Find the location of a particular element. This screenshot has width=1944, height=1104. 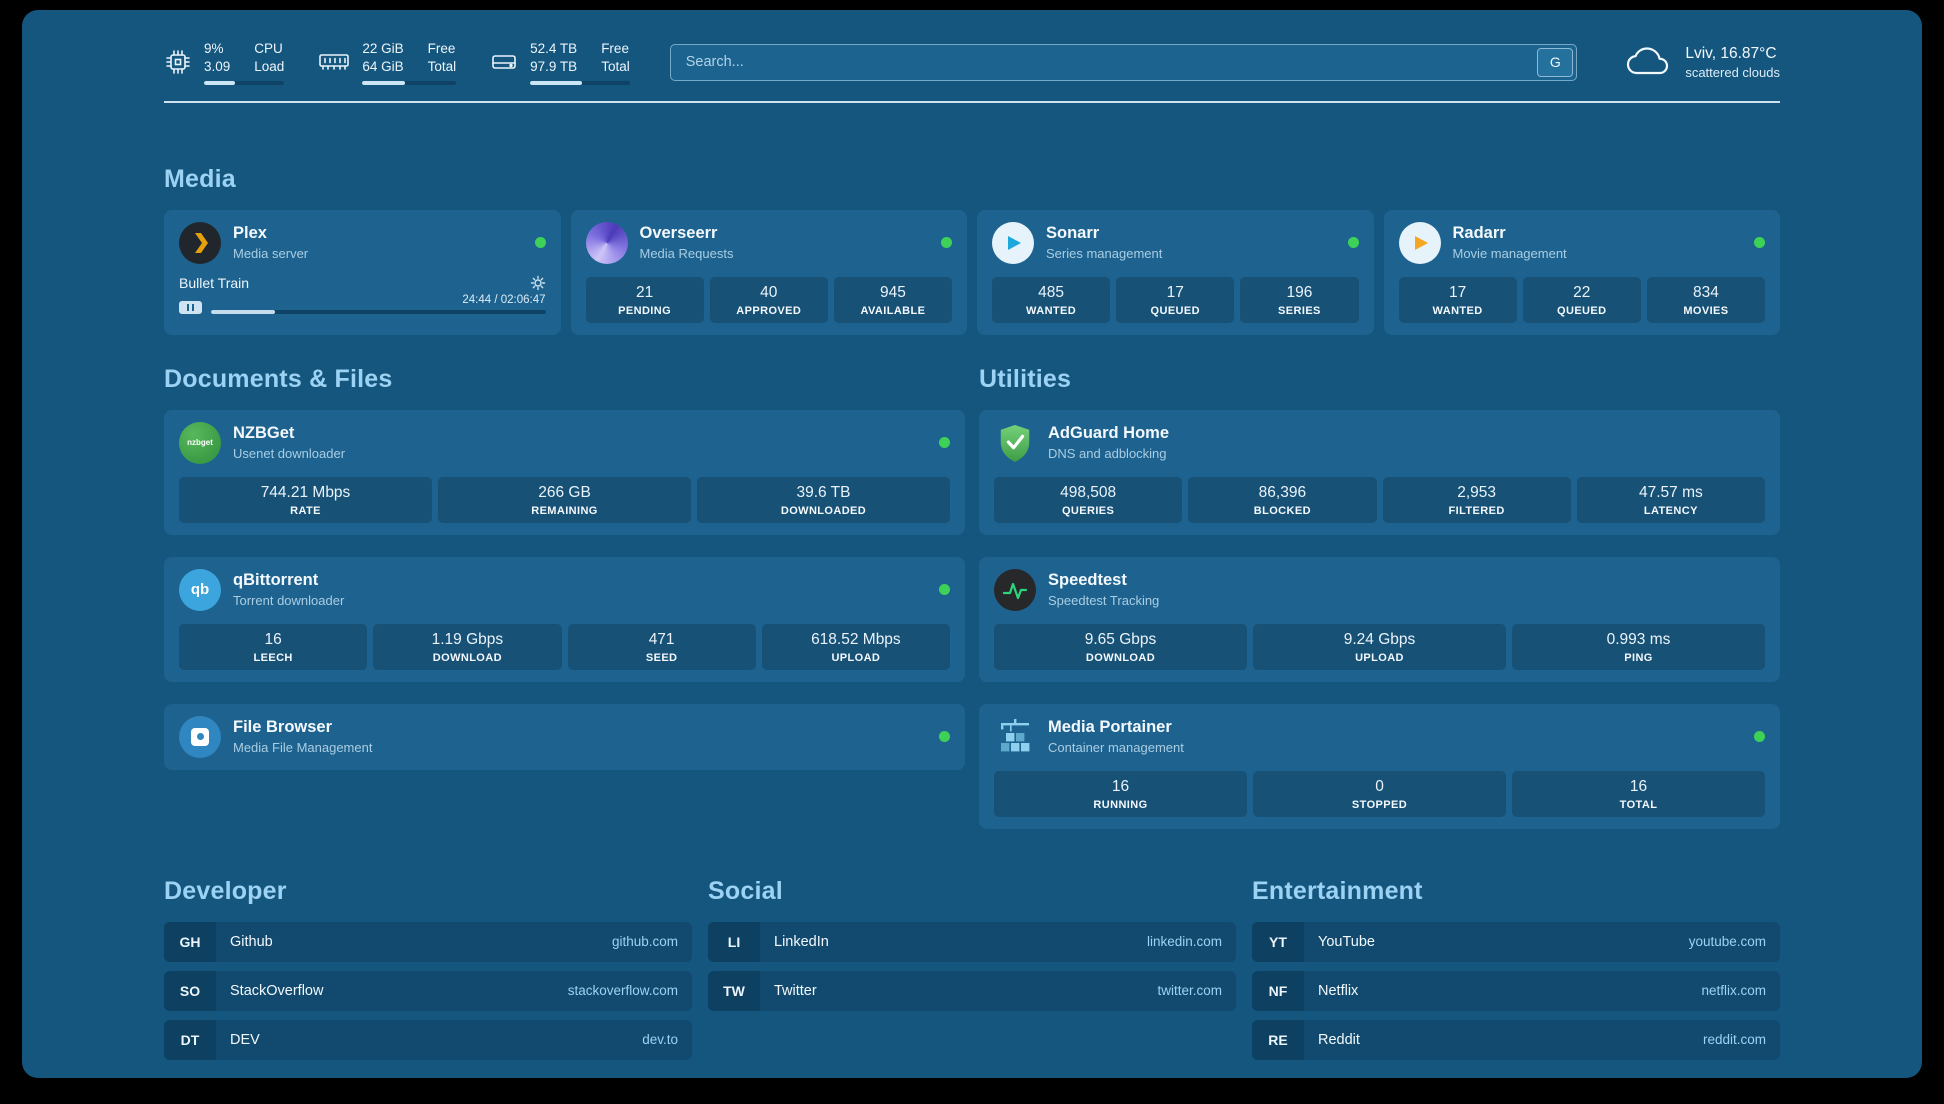

stat-seed: 471 SEED is located at coordinates (661, 646).